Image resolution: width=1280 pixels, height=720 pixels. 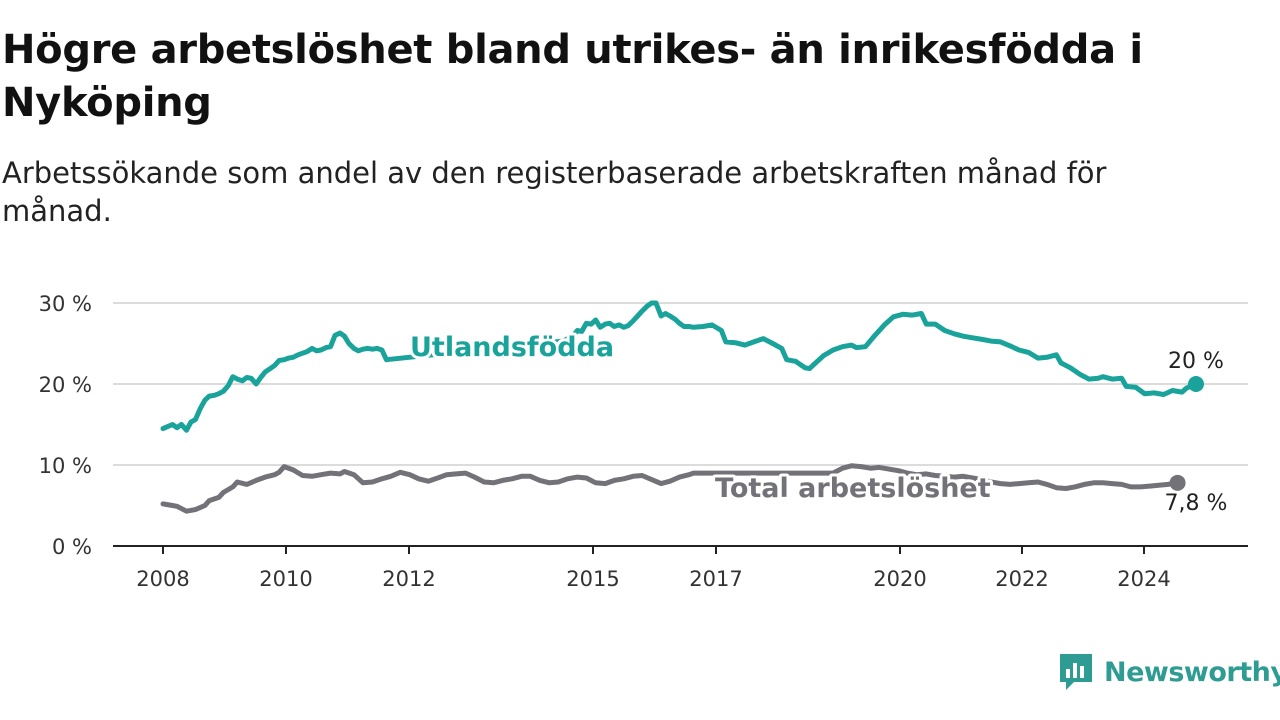 What do you see at coordinates (1177, 482) in the screenshot?
I see `end-point-total-arbetsloshet` at bounding box center [1177, 482].